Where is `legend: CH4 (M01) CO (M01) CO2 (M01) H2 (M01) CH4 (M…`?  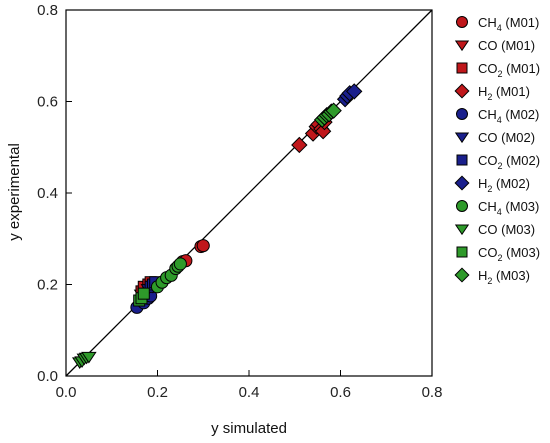
legend: CH4 (M01) CO (M01) CO2 (M01) H2 (M01) CH4 (M… is located at coordinates (497, 150).